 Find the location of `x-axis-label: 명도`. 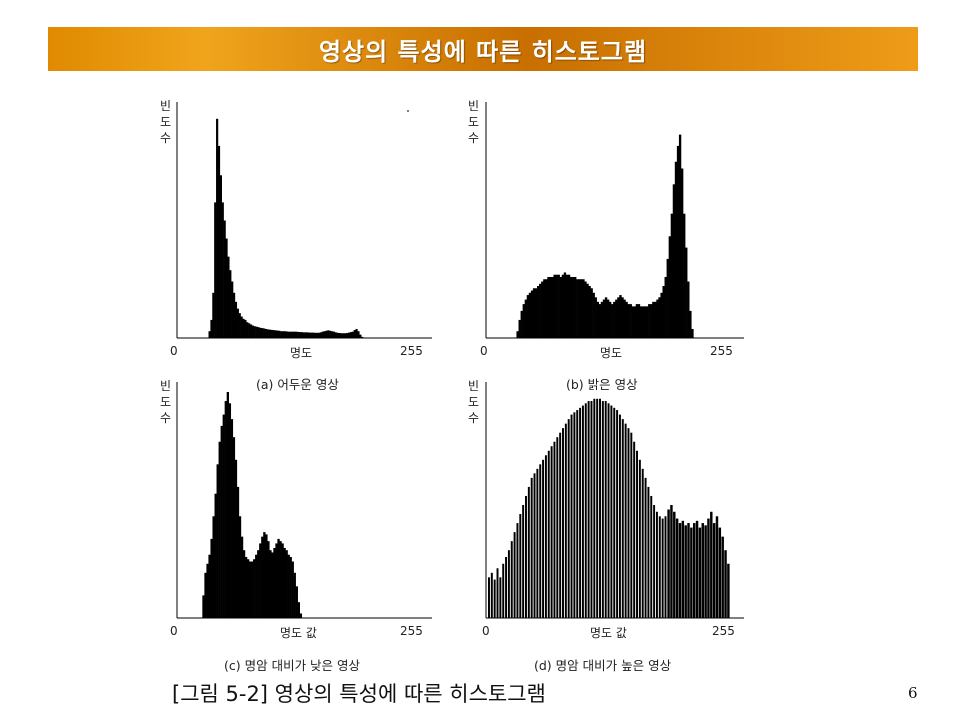

x-axis-label: 명도 is located at coordinates (611, 353).